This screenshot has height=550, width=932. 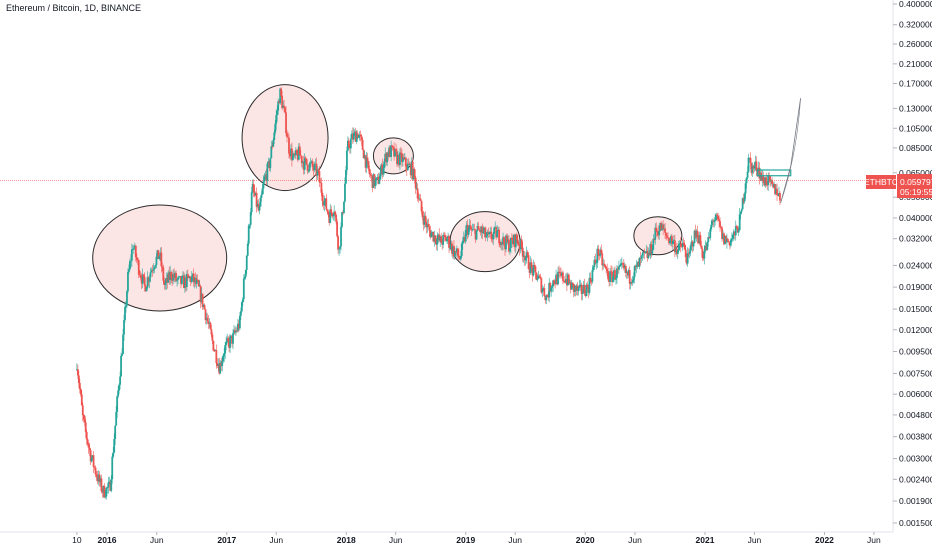 I want to click on price-tick-label: 0.015000, so click(x=915, y=309).